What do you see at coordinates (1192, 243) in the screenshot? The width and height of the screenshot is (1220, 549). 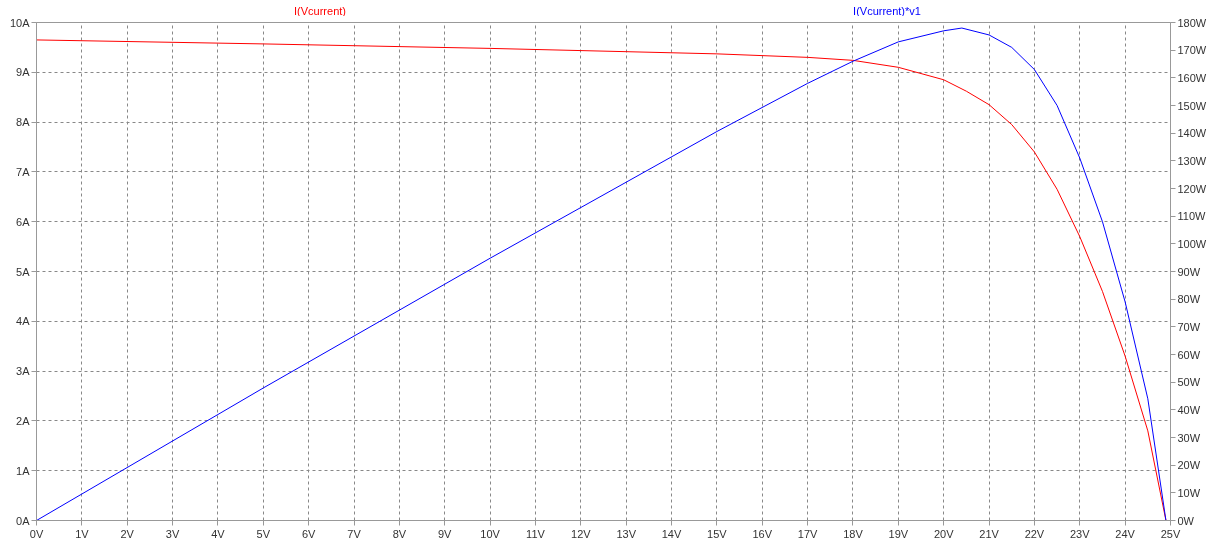 I see `y2-tick-label: 100W` at bounding box center [1192, 243].